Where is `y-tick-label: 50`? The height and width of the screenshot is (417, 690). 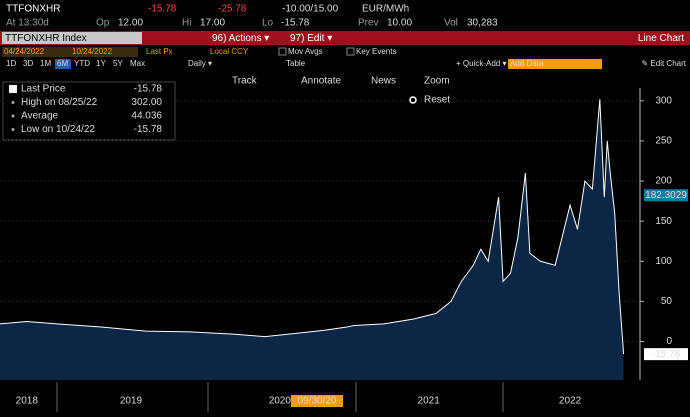
y-tick-label: 50 is located at coordinates (667, 301).